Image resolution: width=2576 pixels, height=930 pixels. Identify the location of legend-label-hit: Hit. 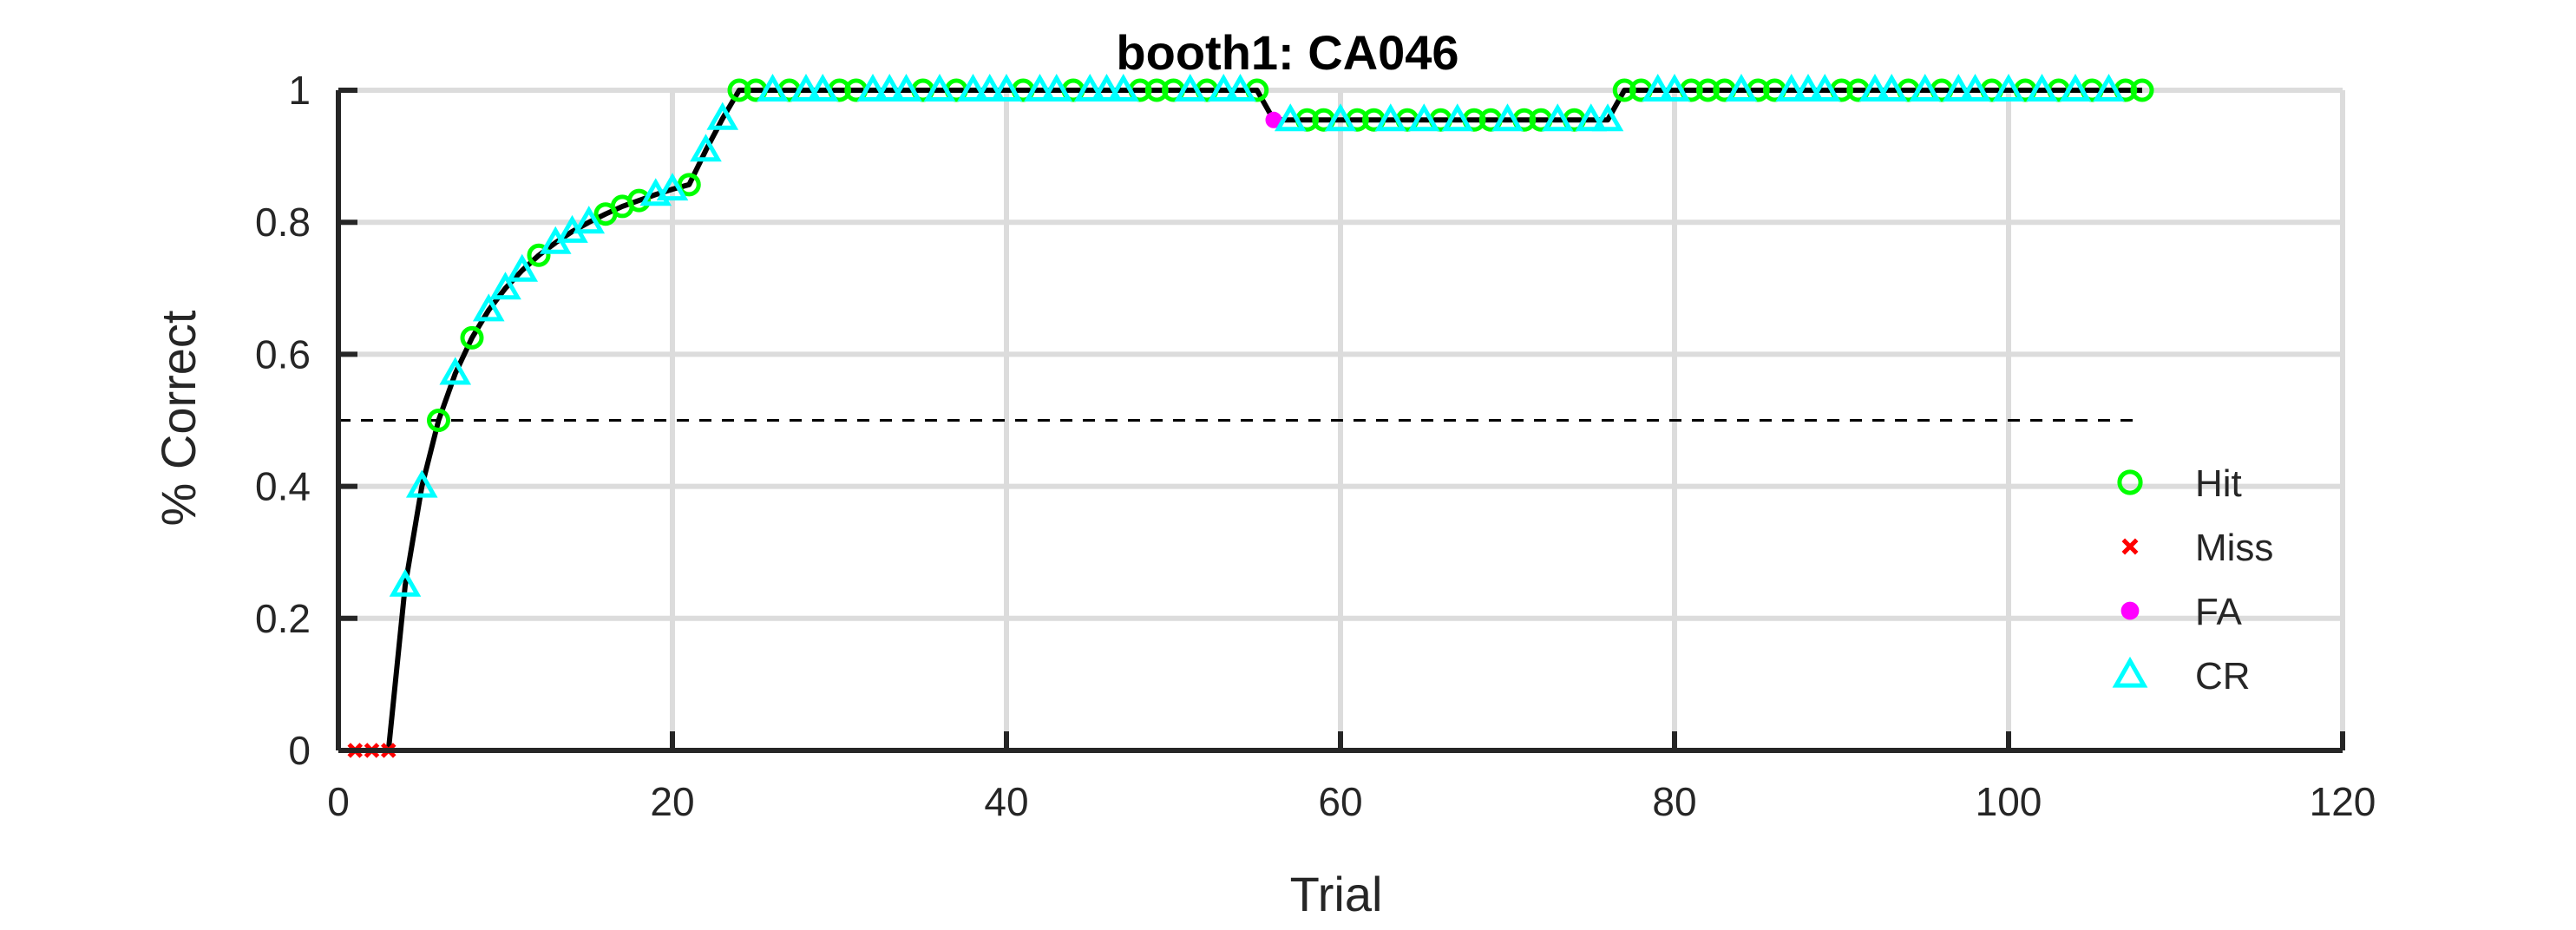
(2218, 483).